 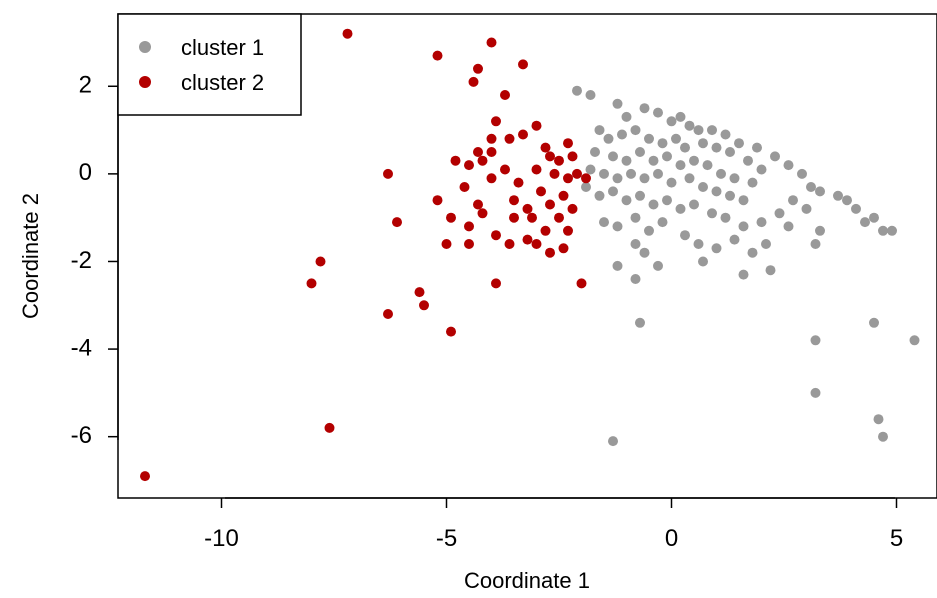 I want to click on y-tick-label: 0, so click(x=85, y=172).